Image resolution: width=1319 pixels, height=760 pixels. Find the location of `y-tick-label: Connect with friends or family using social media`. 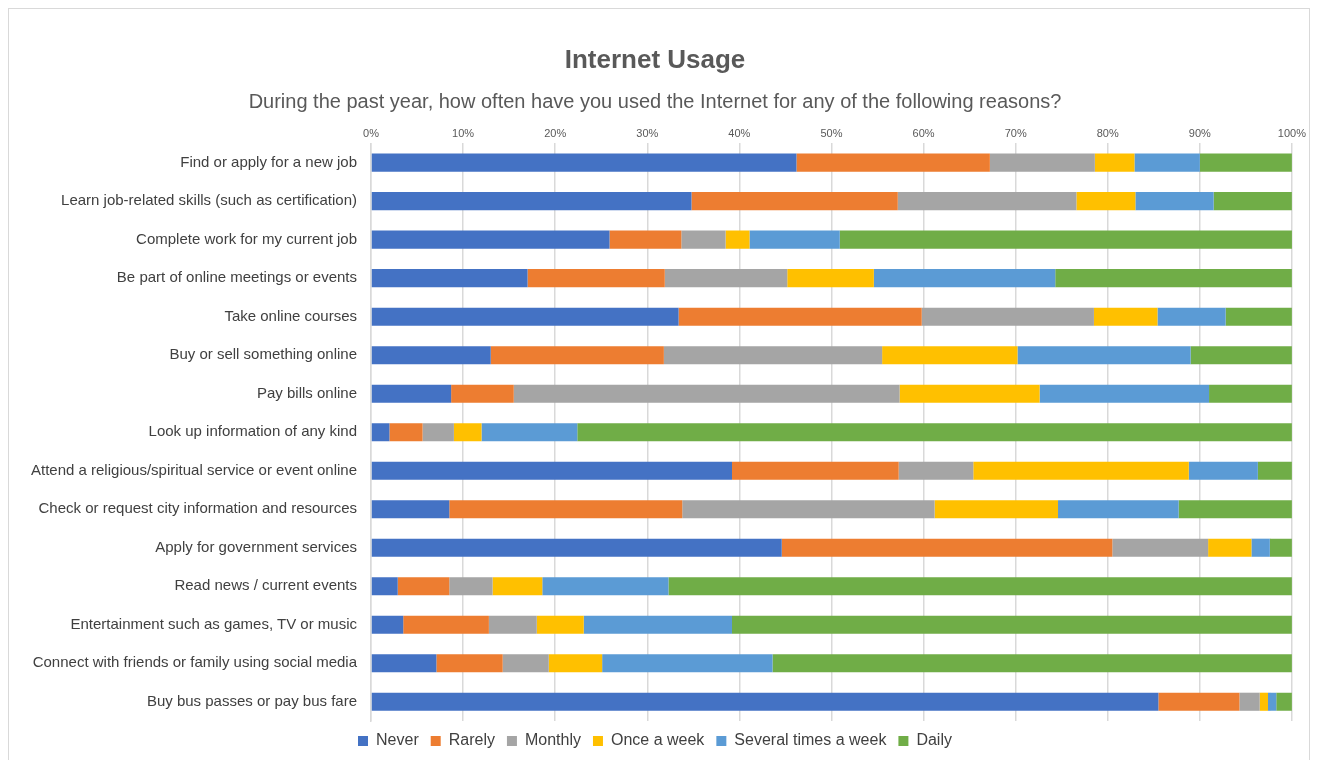

y-tick-label: Connect with friends or family using social media is located at coordinates (195, 662).